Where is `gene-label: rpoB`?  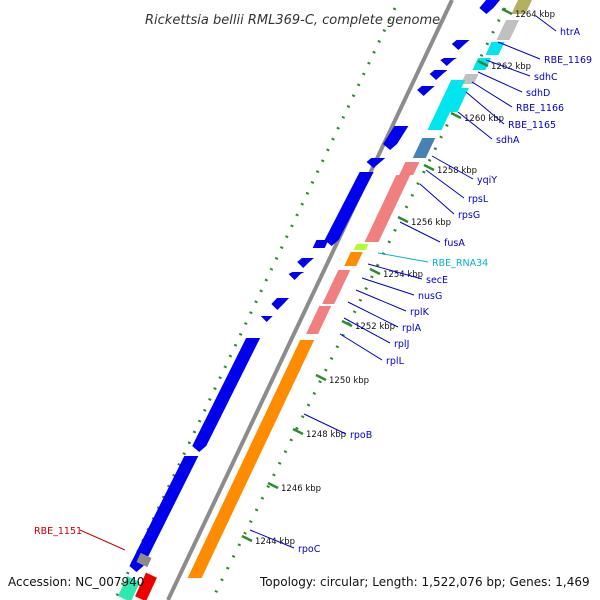
gene-label: rpoB is located at coordinates (361, 435).